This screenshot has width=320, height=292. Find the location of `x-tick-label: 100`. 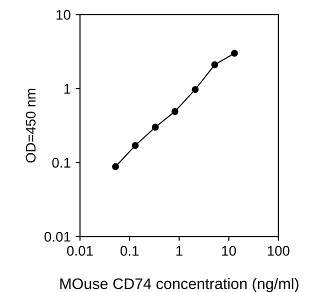

x-tick-label: 100 is located at coordinates (279, 251).